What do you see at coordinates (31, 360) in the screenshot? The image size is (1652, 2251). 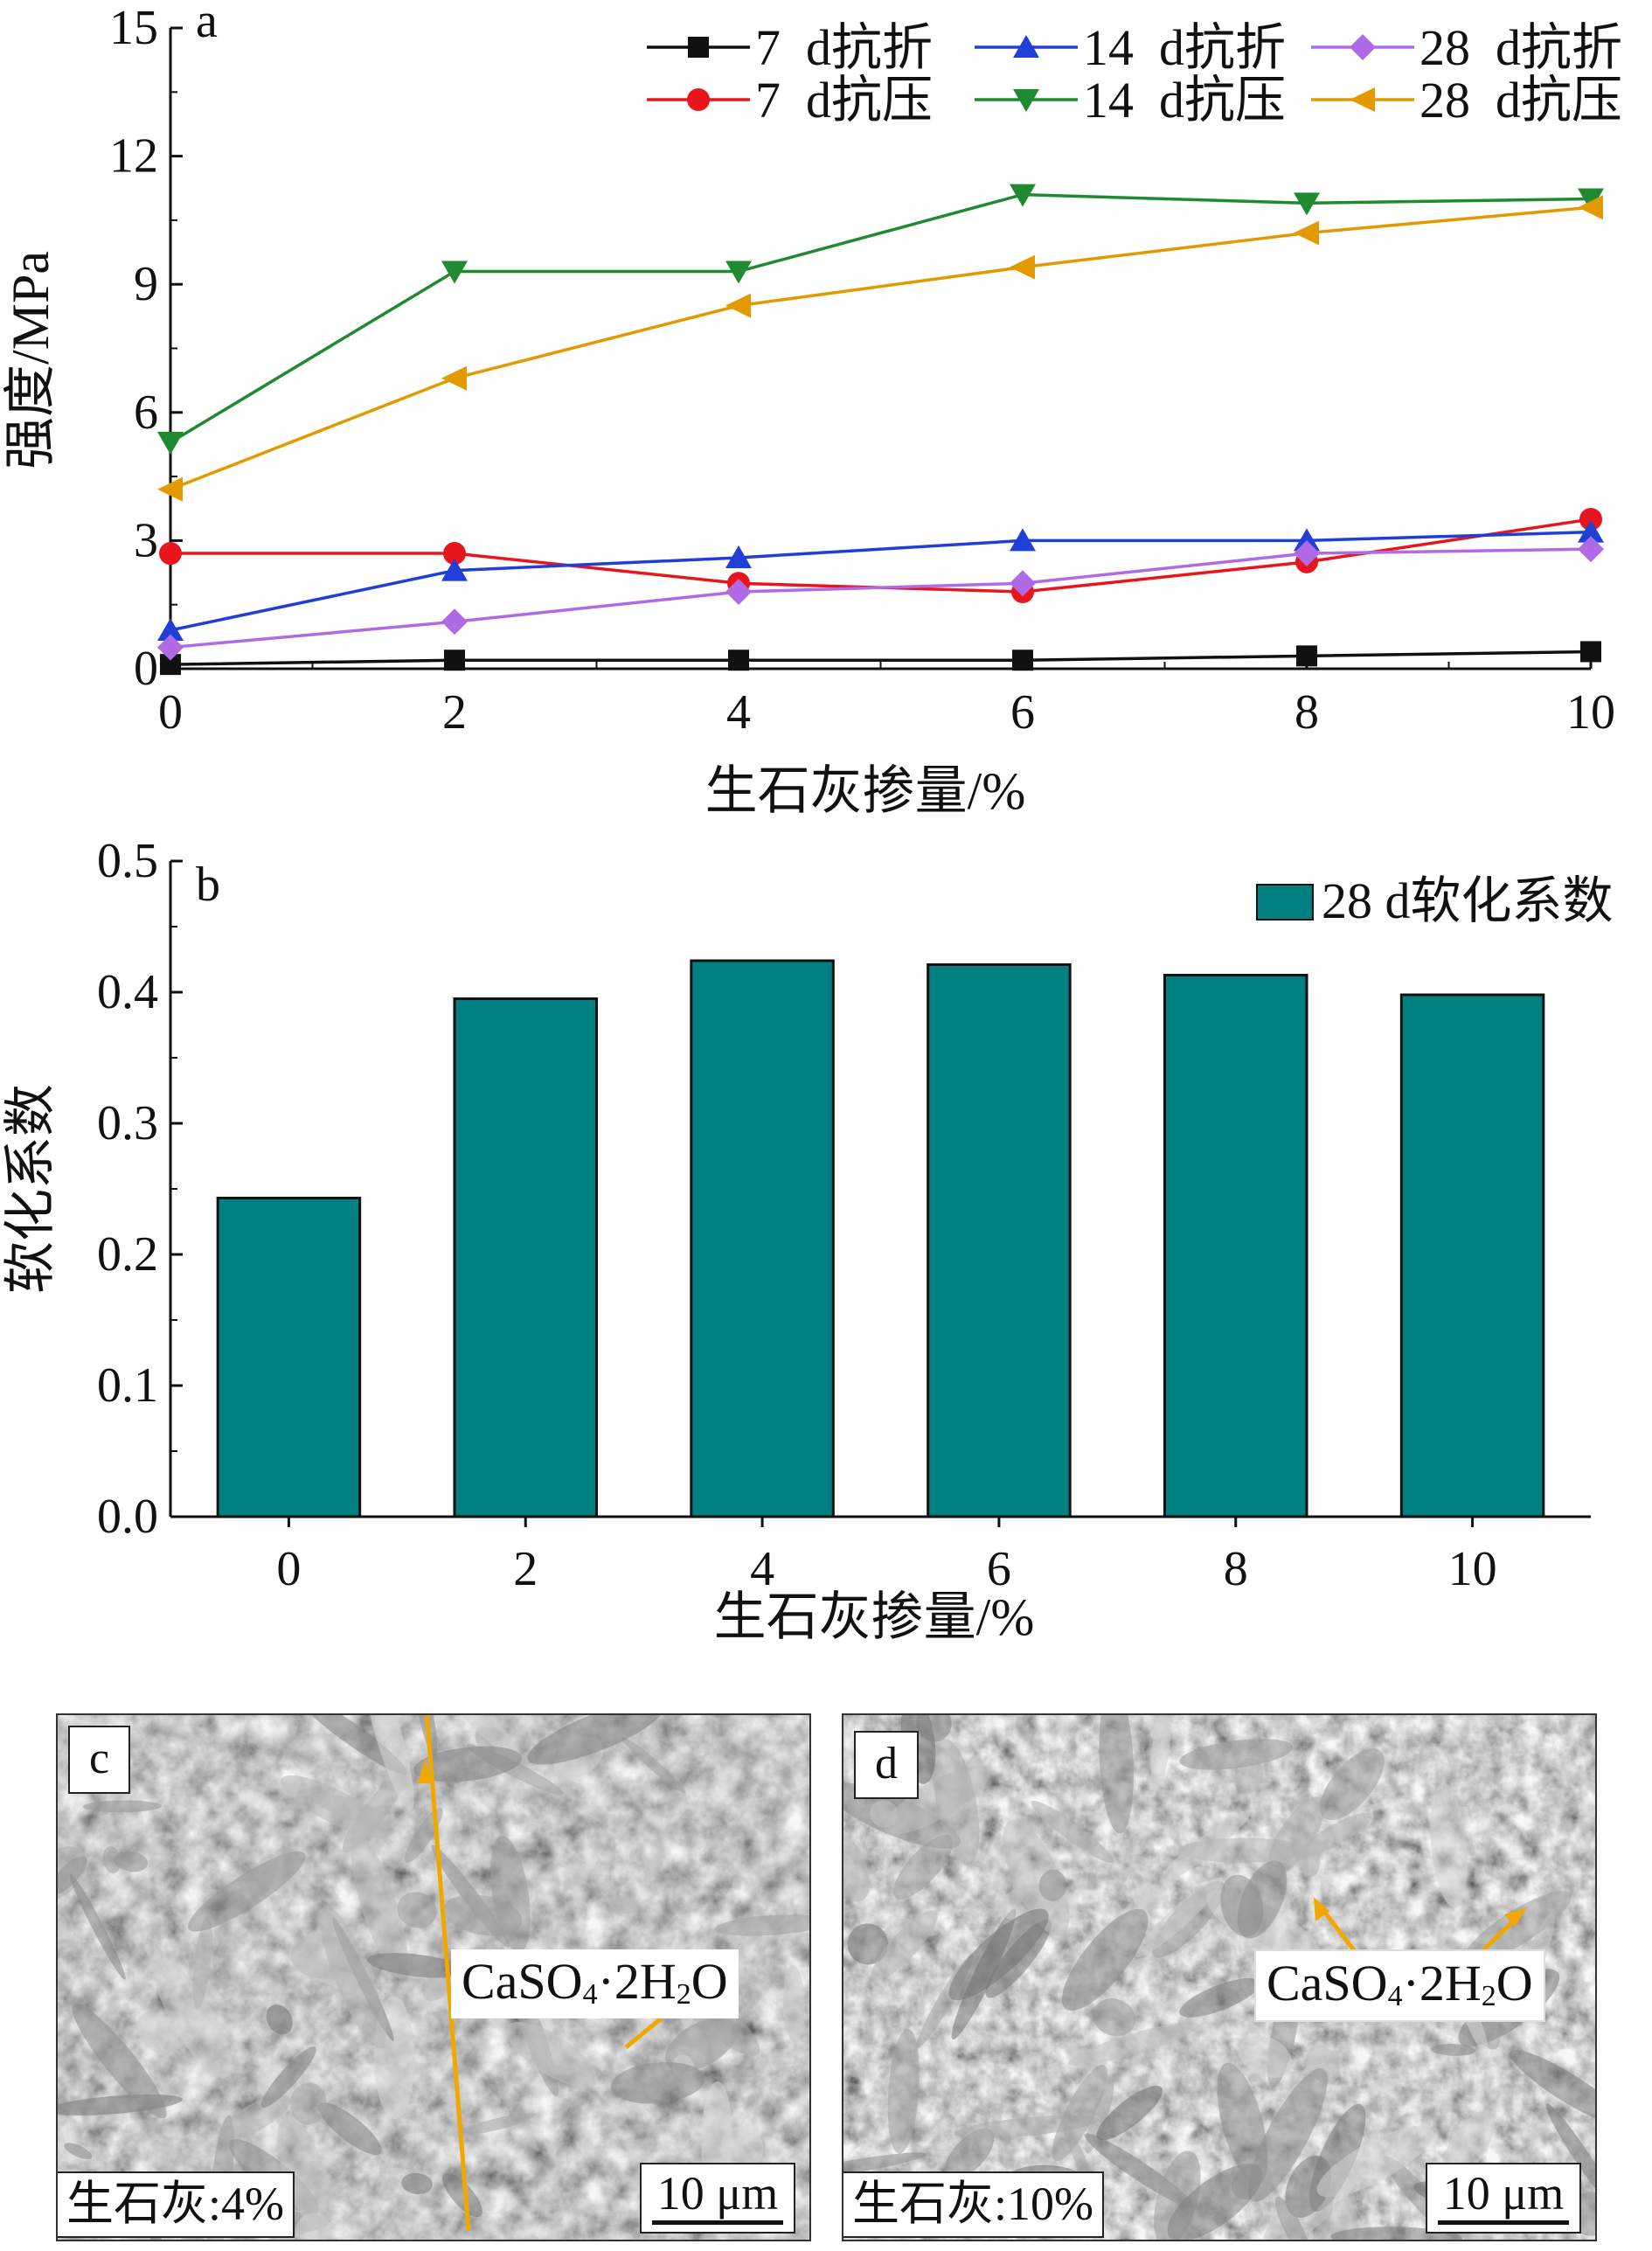 I see `chart-a-ylabel: 强度/MPa` at bounding box center [31, 360].